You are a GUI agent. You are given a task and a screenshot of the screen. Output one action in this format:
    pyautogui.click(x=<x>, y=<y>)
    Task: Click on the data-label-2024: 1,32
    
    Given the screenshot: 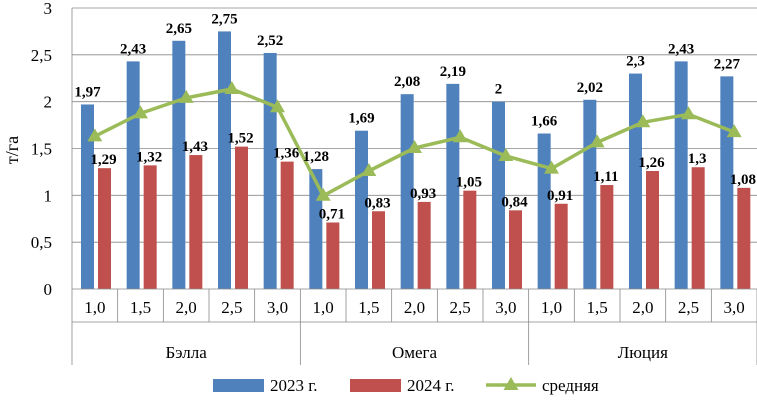 What is the action you would take?
    pyautogui.click(x=149, y=157)
    